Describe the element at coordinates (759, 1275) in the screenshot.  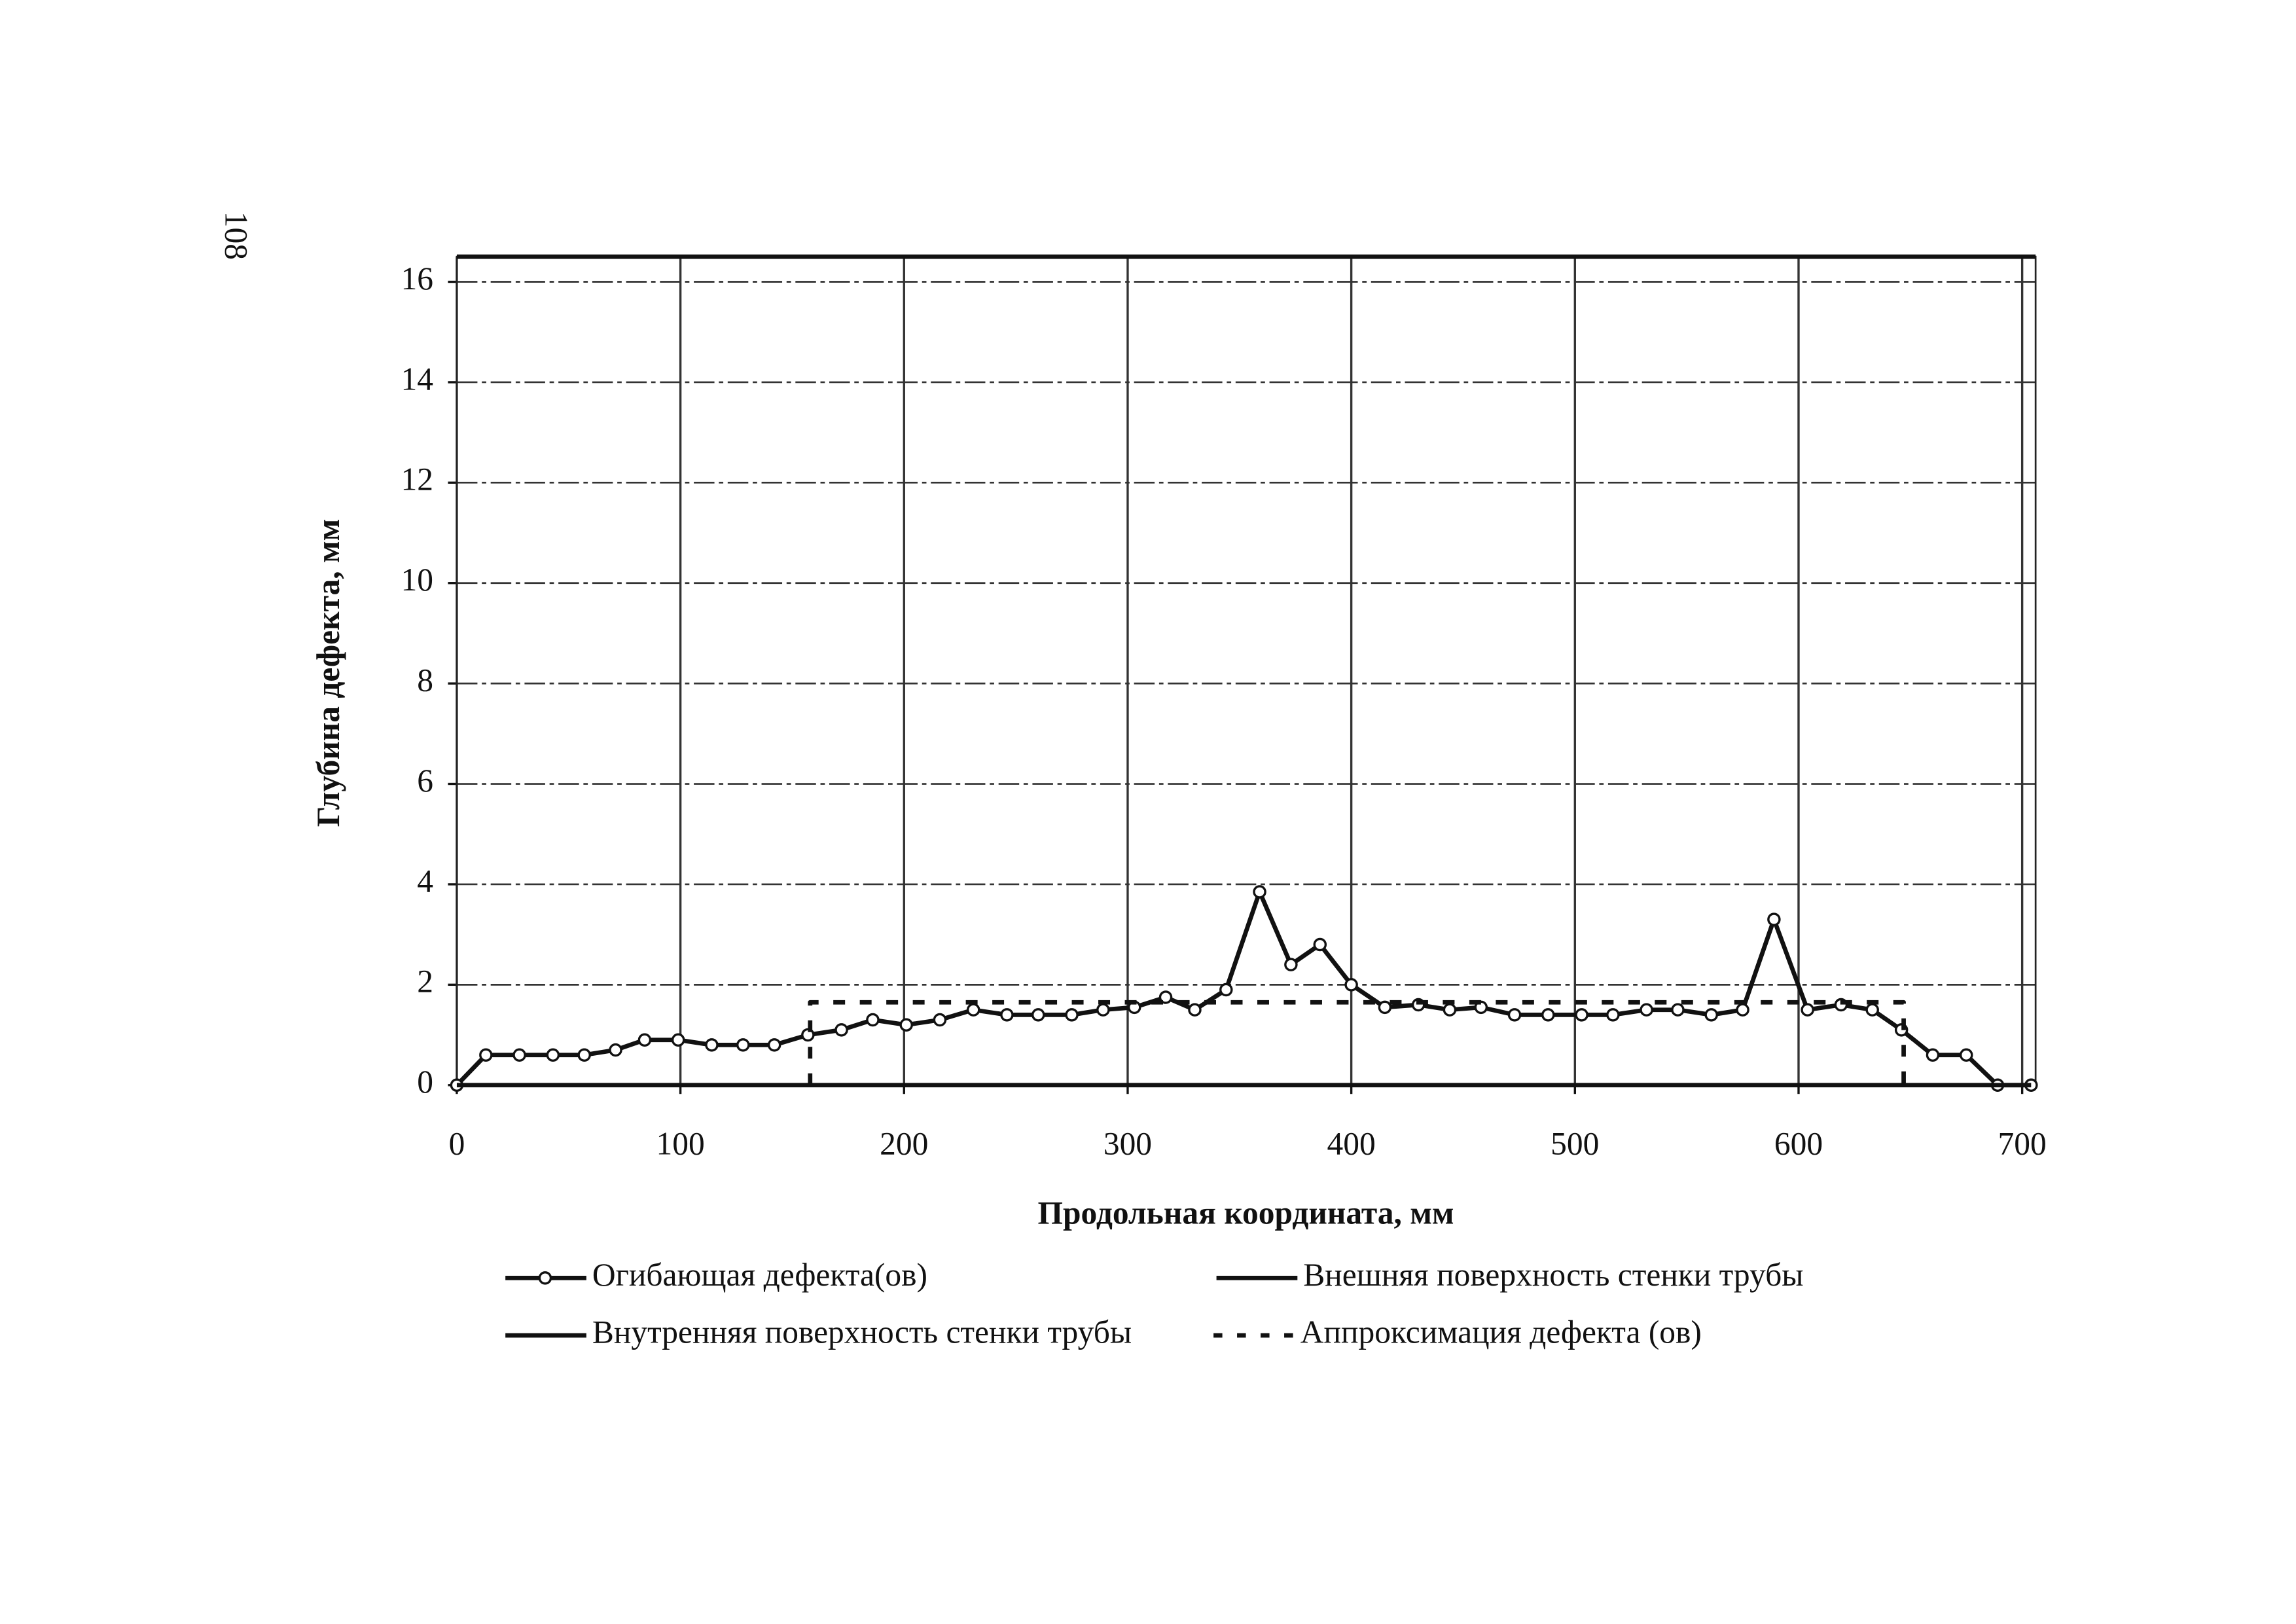
I see `legend-label: Огибающая дефекта(ов)` at that location.